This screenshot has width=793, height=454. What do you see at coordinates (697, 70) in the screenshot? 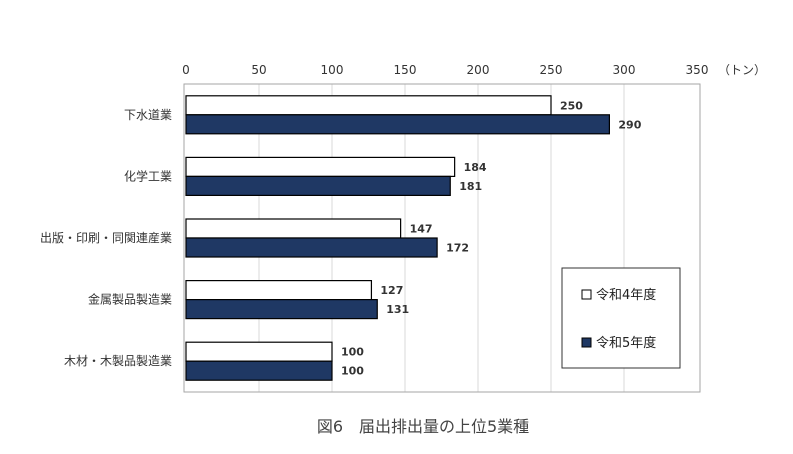
I see `x-tick-label: 350` at bounding box center [697, 70].